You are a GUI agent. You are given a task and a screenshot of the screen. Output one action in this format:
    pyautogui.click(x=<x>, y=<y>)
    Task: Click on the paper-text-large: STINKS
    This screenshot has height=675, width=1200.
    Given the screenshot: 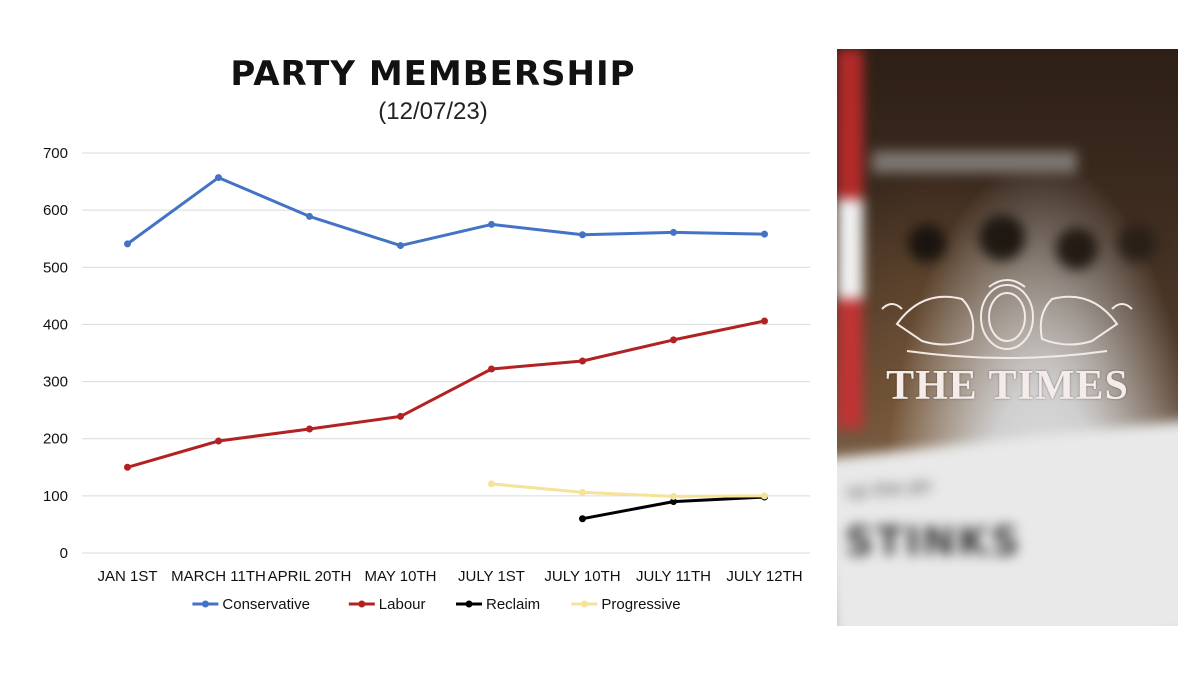 What is the action you would take?
    pyautogui.click(x=933, y=542)
    